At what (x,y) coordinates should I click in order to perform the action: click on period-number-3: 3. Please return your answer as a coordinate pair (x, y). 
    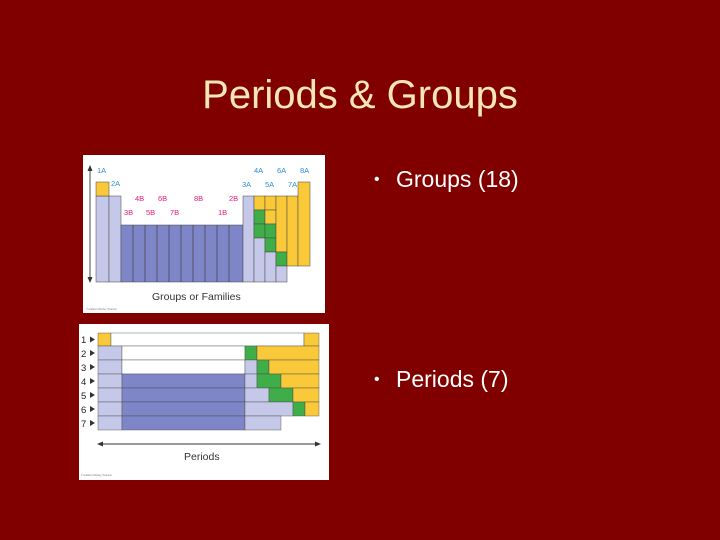
    Looking at the image, I should click on (83, 368).